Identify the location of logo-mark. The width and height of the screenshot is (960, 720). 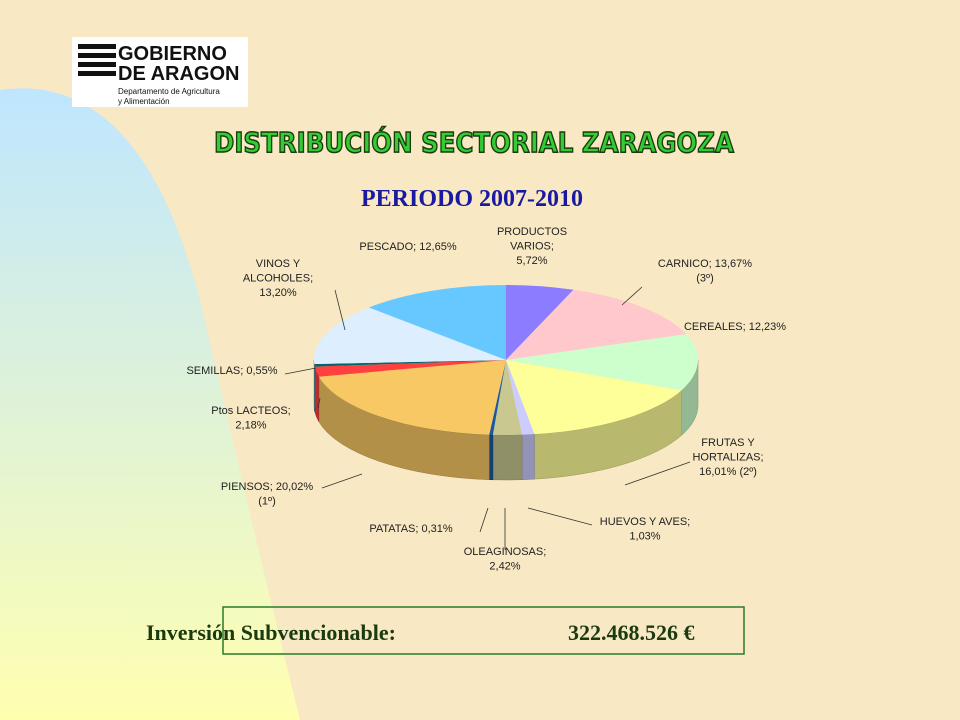
(97, 60).